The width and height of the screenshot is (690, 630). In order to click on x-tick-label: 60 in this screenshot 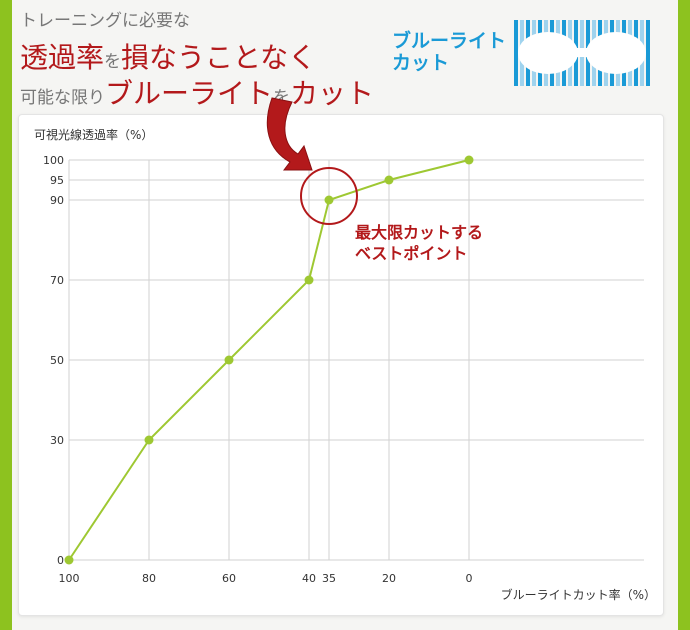, I will do `click(229, 578)`.